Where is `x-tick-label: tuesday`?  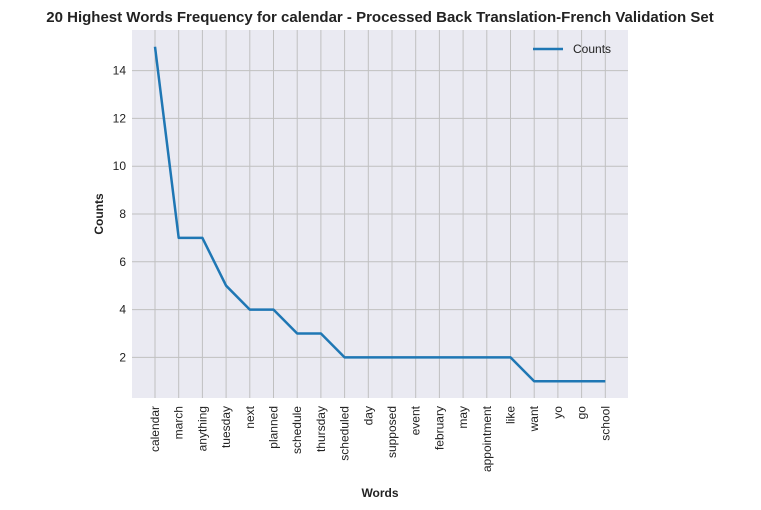
x-tick-label: tuesday is located at coordinates (226, 427).